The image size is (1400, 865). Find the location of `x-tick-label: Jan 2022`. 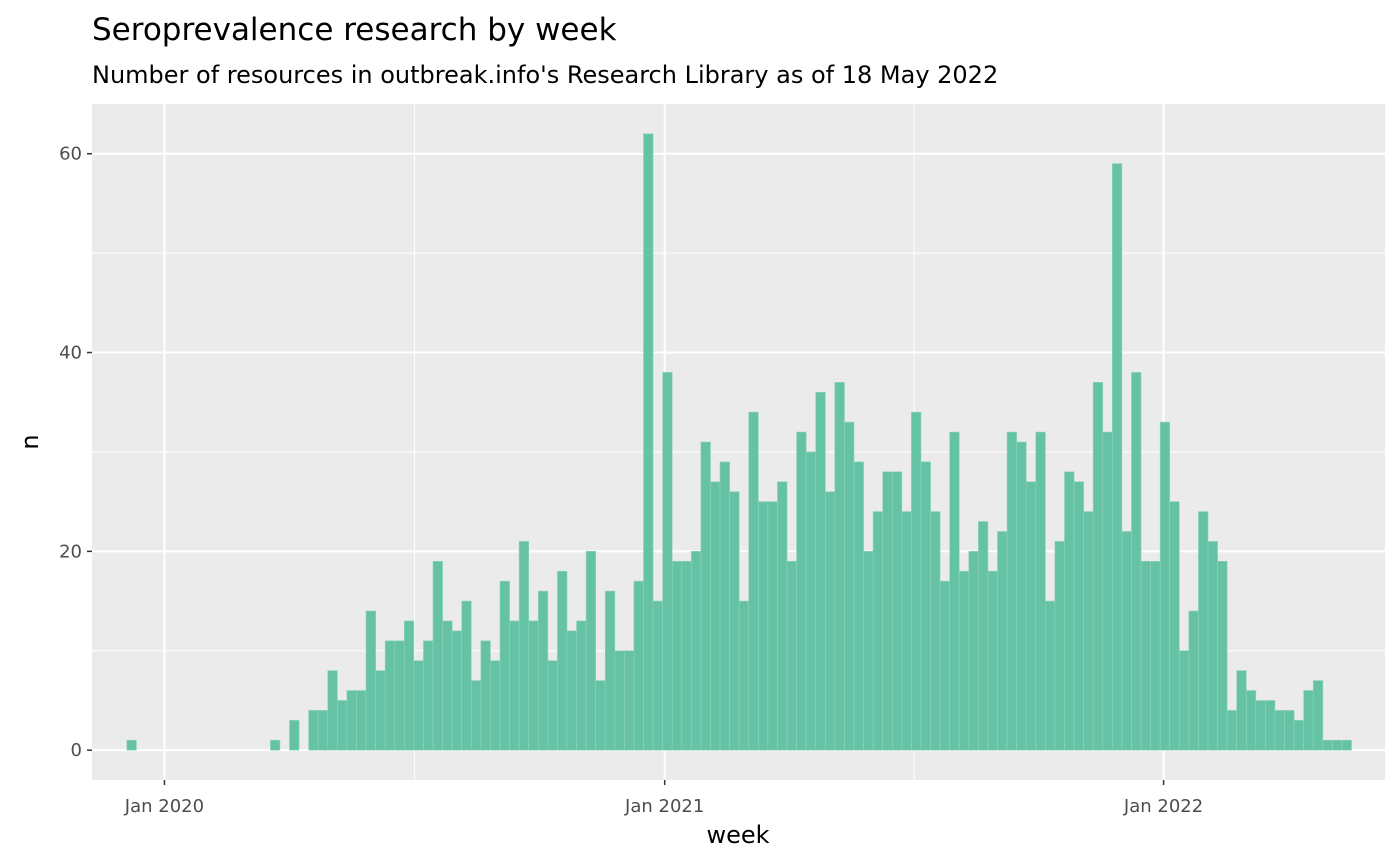

x-tick-label: Jan 2022 is located at coordinates (1163, 806).